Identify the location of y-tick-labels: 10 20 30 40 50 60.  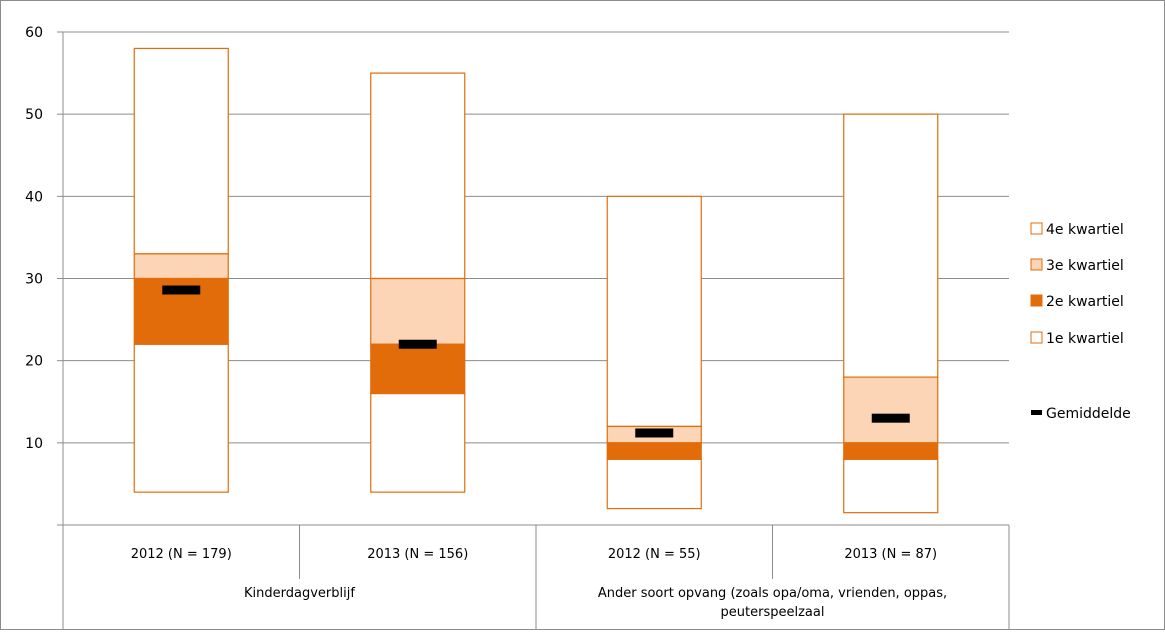
(34, 238).